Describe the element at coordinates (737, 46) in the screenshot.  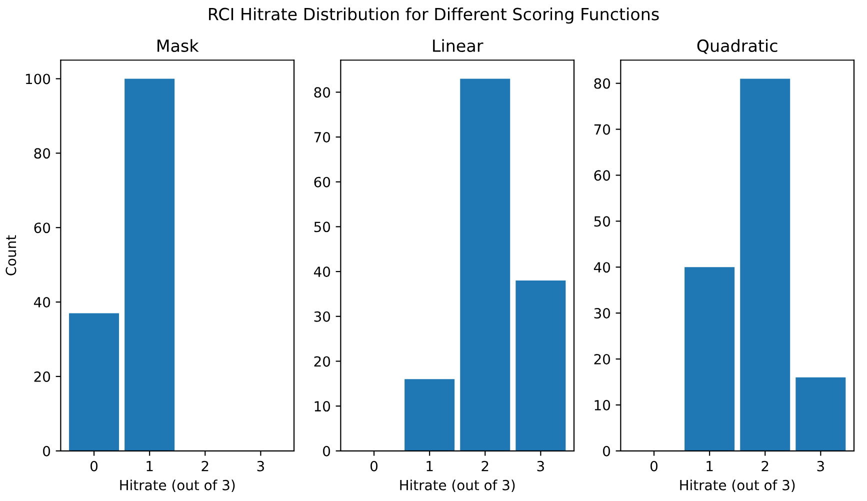
I see `chart-title: Quadratic` at that location.